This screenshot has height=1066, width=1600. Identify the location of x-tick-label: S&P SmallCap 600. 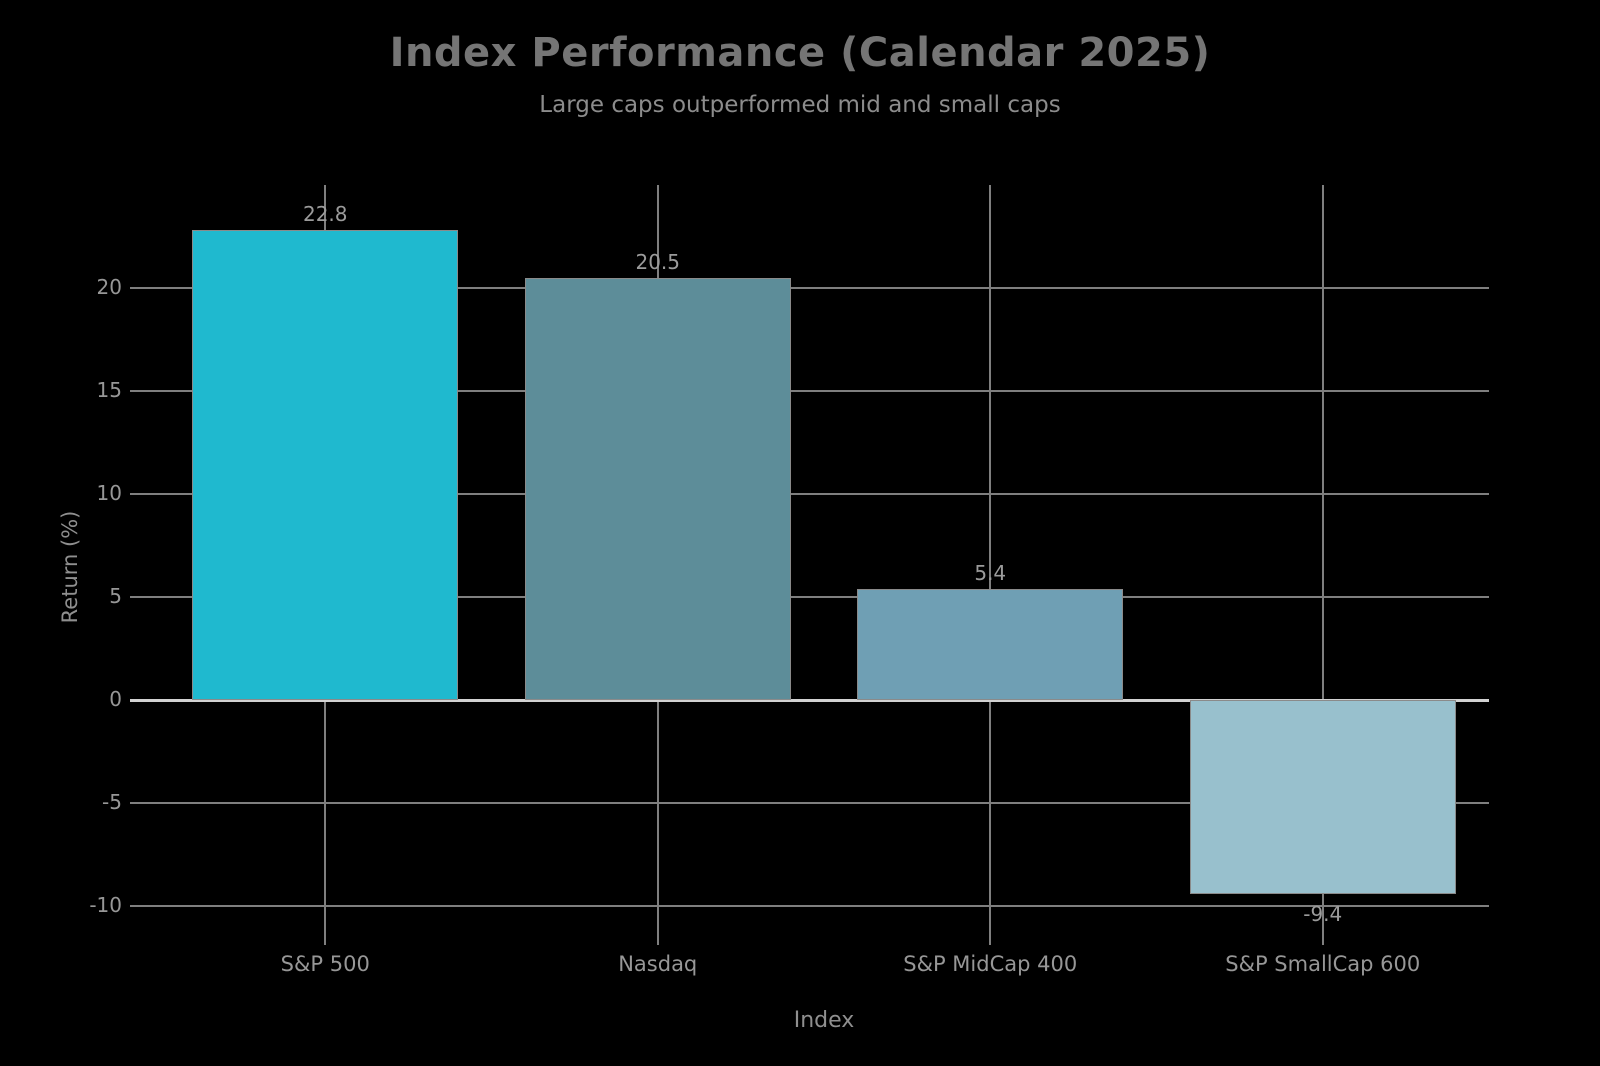
(1323, 964).